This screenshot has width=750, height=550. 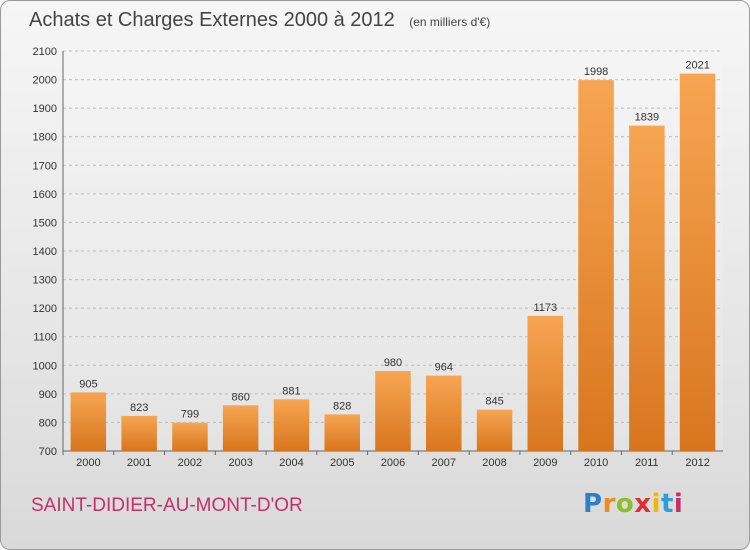 I want to click on data-label: 881, so click(x=291, y=391).